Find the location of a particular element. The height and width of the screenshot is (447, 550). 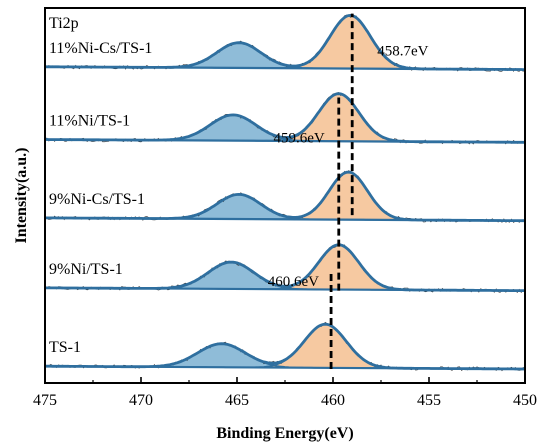

x-tick-label: 455 is located at coordinates (429, 400).